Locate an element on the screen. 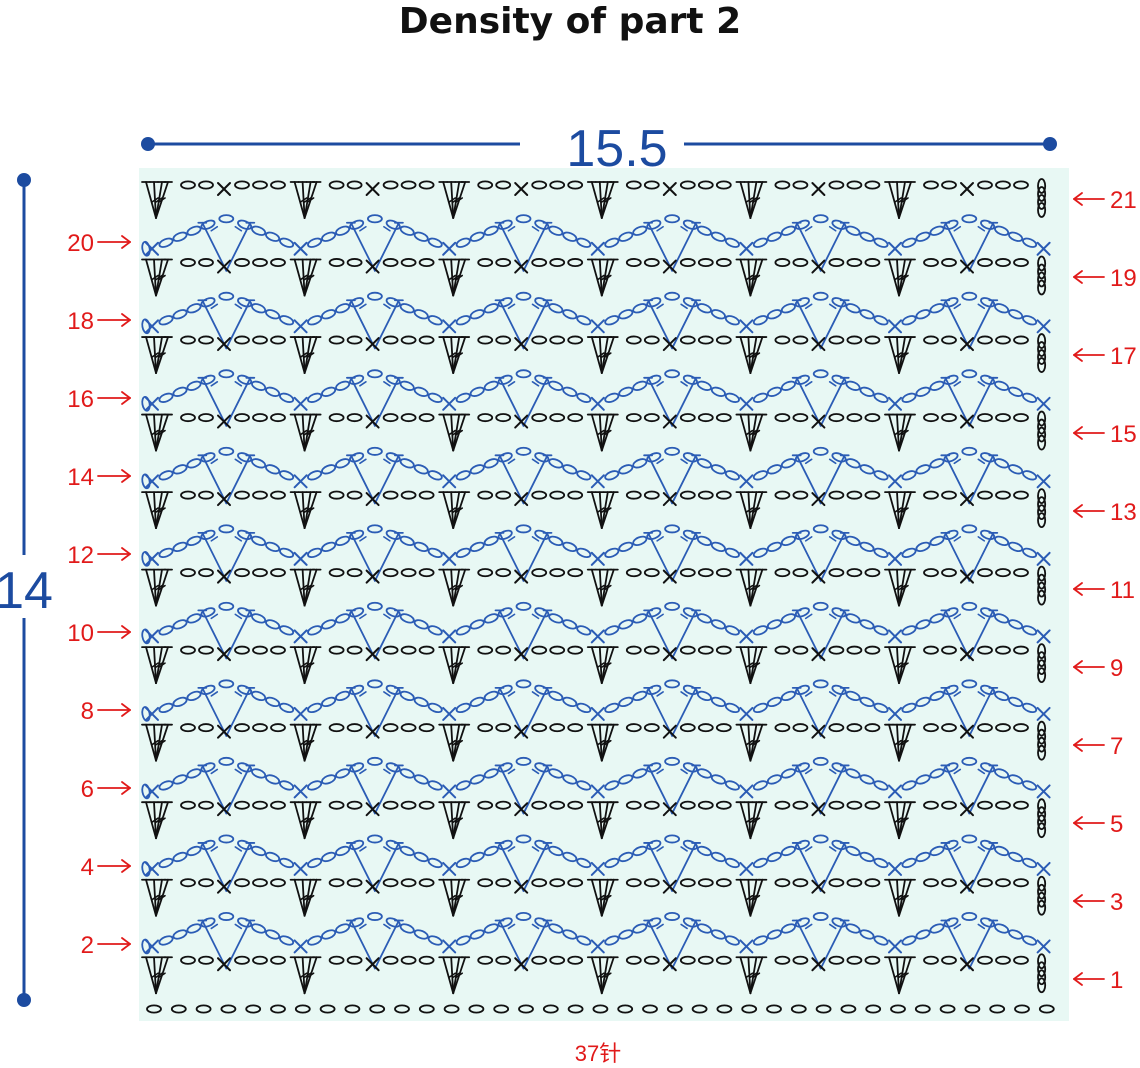 This screenshot has height=1068, width=1140. height-label: 14 is located at coordinates (26, 591).